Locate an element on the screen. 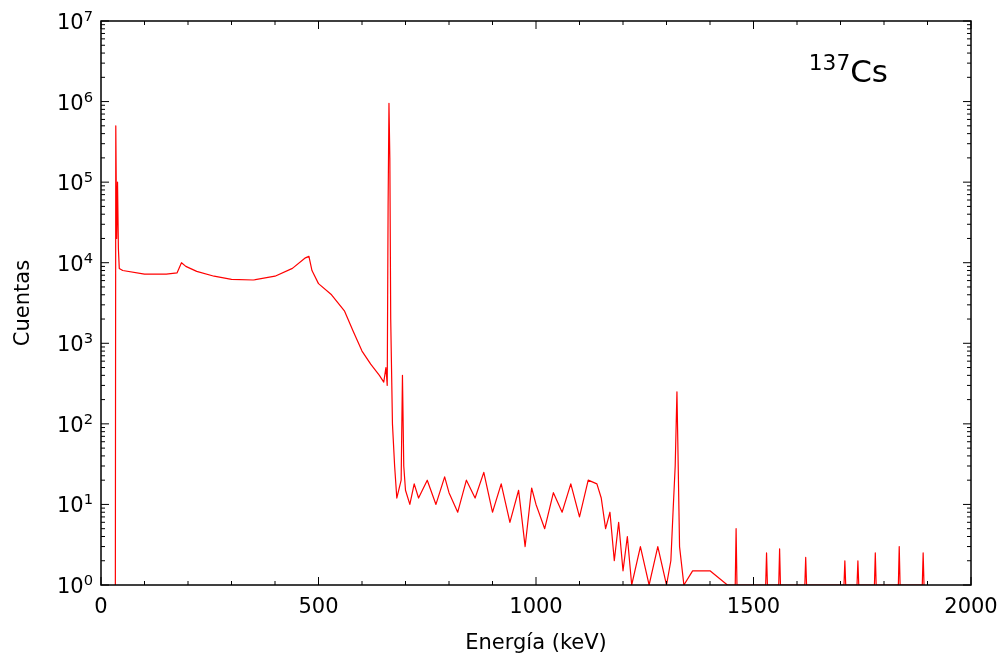 This screenshot has width=1008, height=659. annotation: $^{137}$Cs is located at coordinates (848, 69).